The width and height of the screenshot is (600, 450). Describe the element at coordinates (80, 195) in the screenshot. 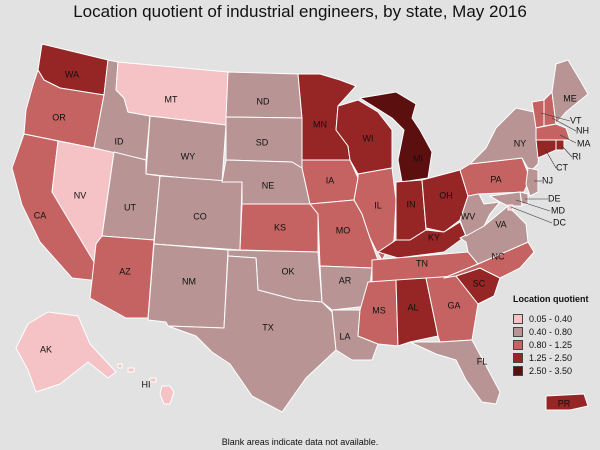

I see `label-nv: NV` at that location.